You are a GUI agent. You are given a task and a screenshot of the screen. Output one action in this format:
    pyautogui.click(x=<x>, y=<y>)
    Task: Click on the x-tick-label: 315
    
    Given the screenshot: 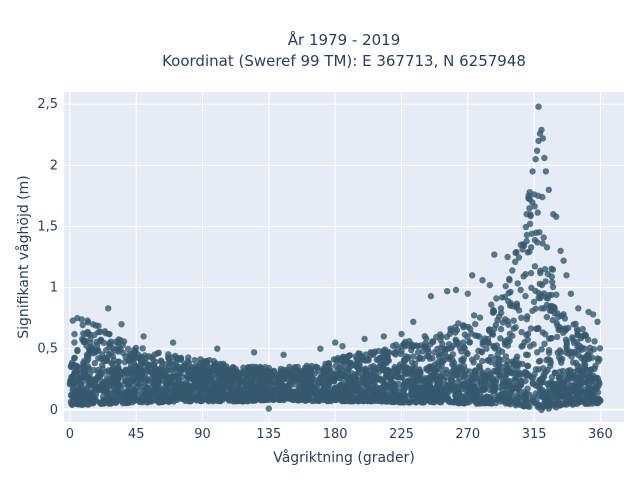 What is the action you would take?
    pyautogui.click(x=534, y=434)
    